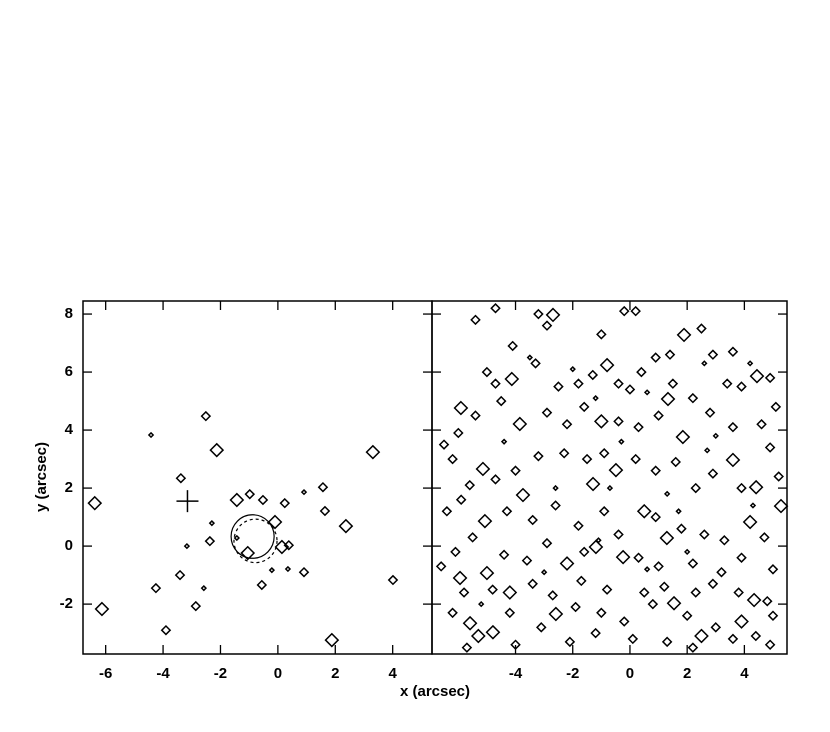 Image resolution: width=830 pixels, height=732 pixels. What do you see at coordinates (66, 603) in the screenshot?
I see `y-tick-label: -2` at bounding box center [66, 603].